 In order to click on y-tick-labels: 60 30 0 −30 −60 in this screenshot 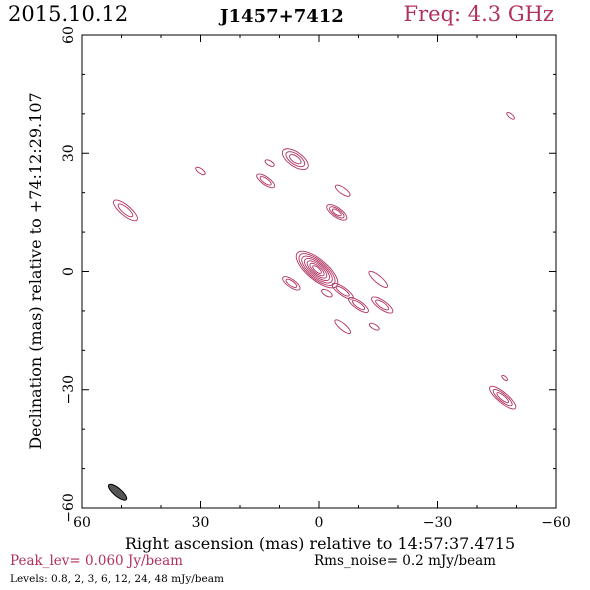, I will do `click(69, 274)`.